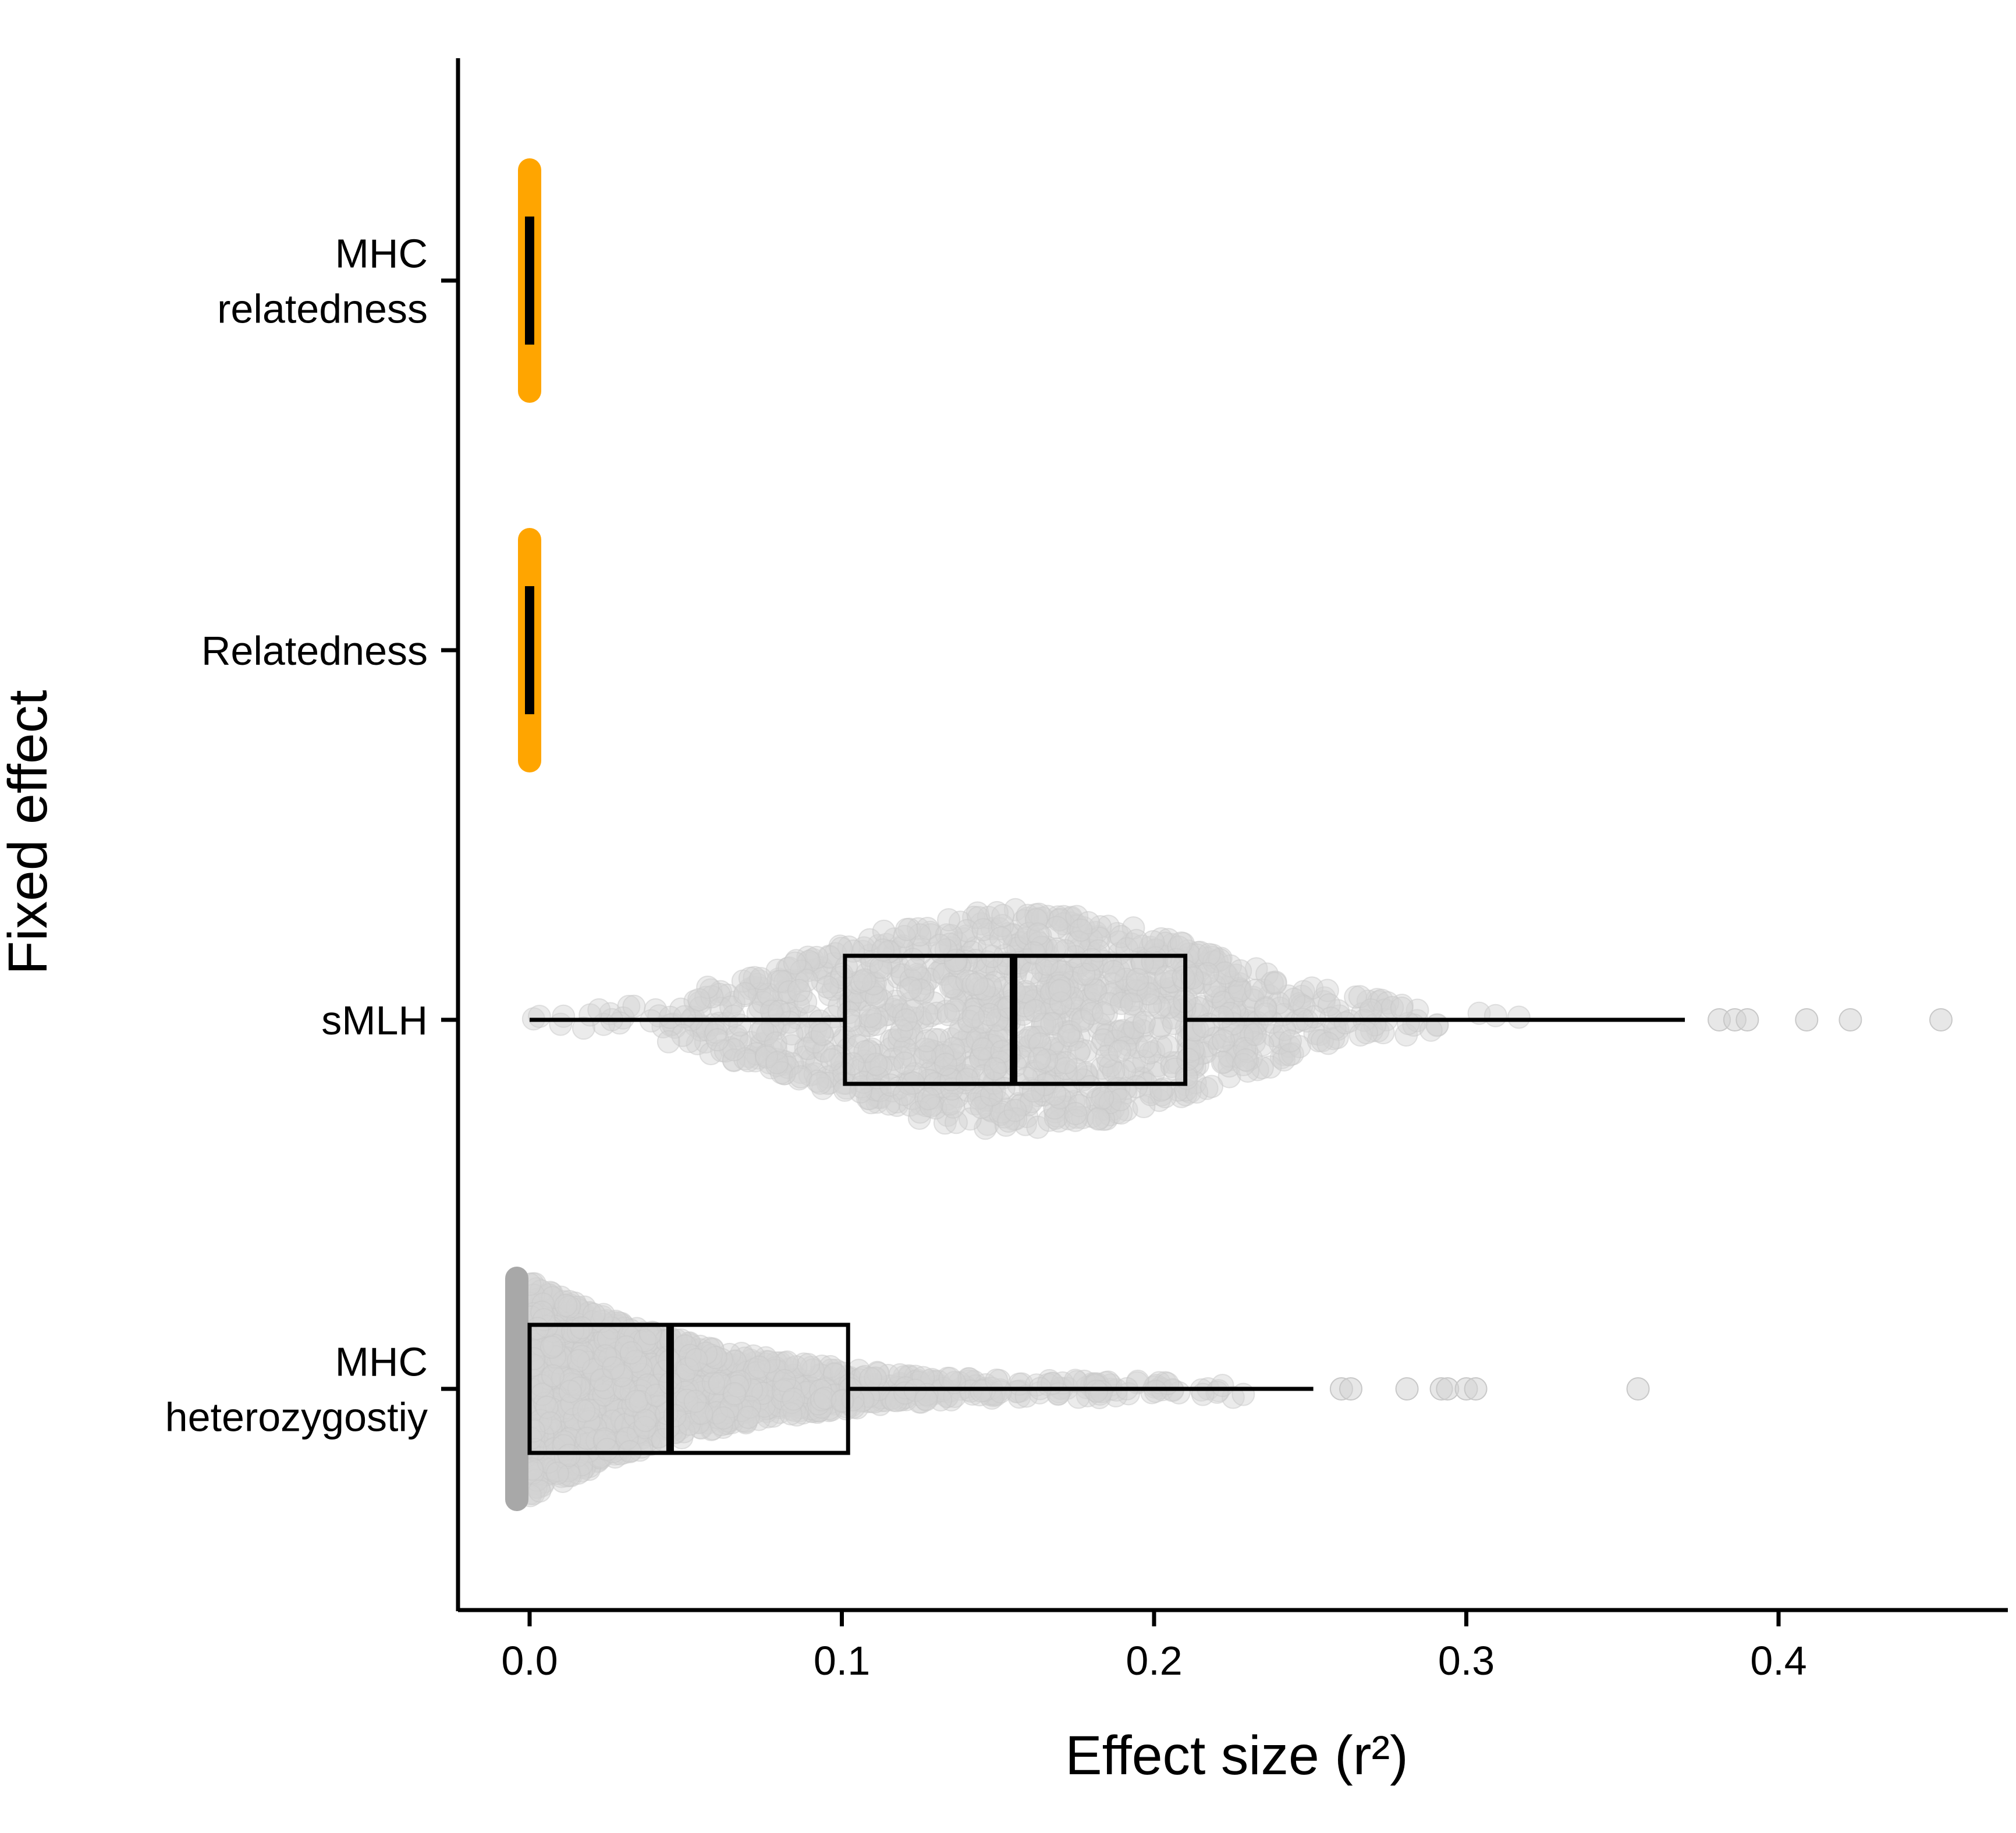 This screenshot has width=2016, height=1833. I want to click on y-tick-label: MHC, so click(381, 253).